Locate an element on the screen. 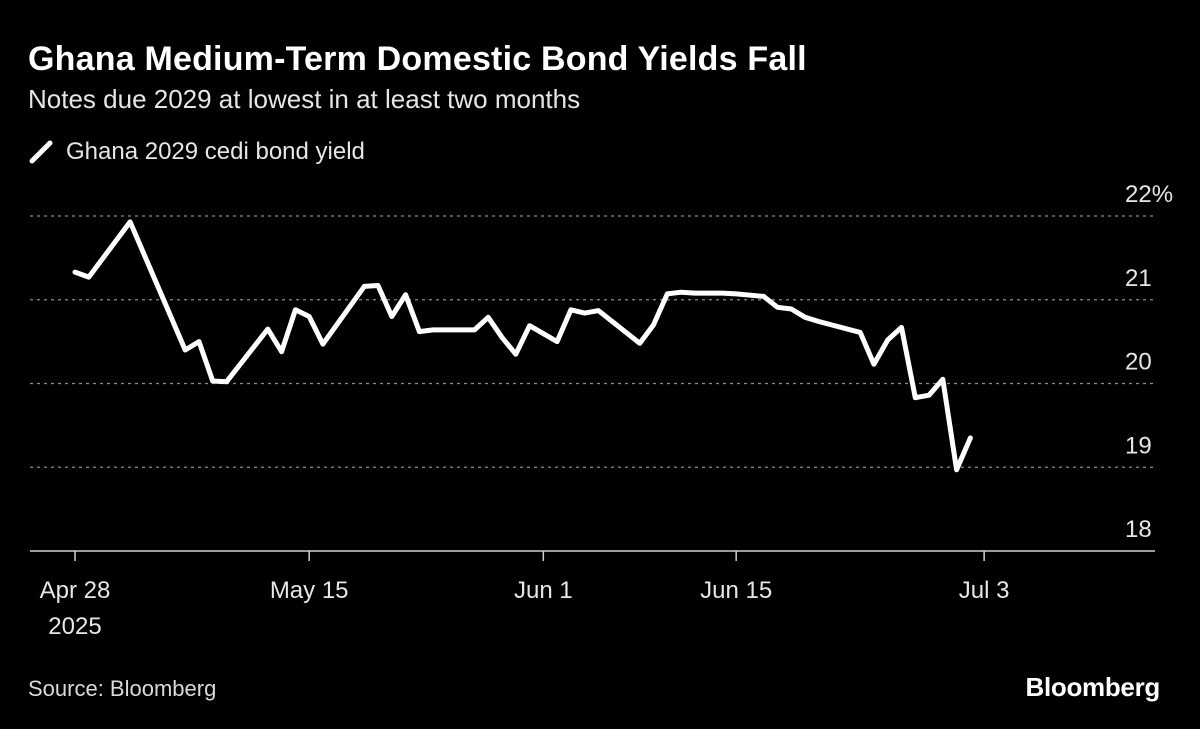  x-tick-label: Apr 28 is located at coordinates (75, 590).